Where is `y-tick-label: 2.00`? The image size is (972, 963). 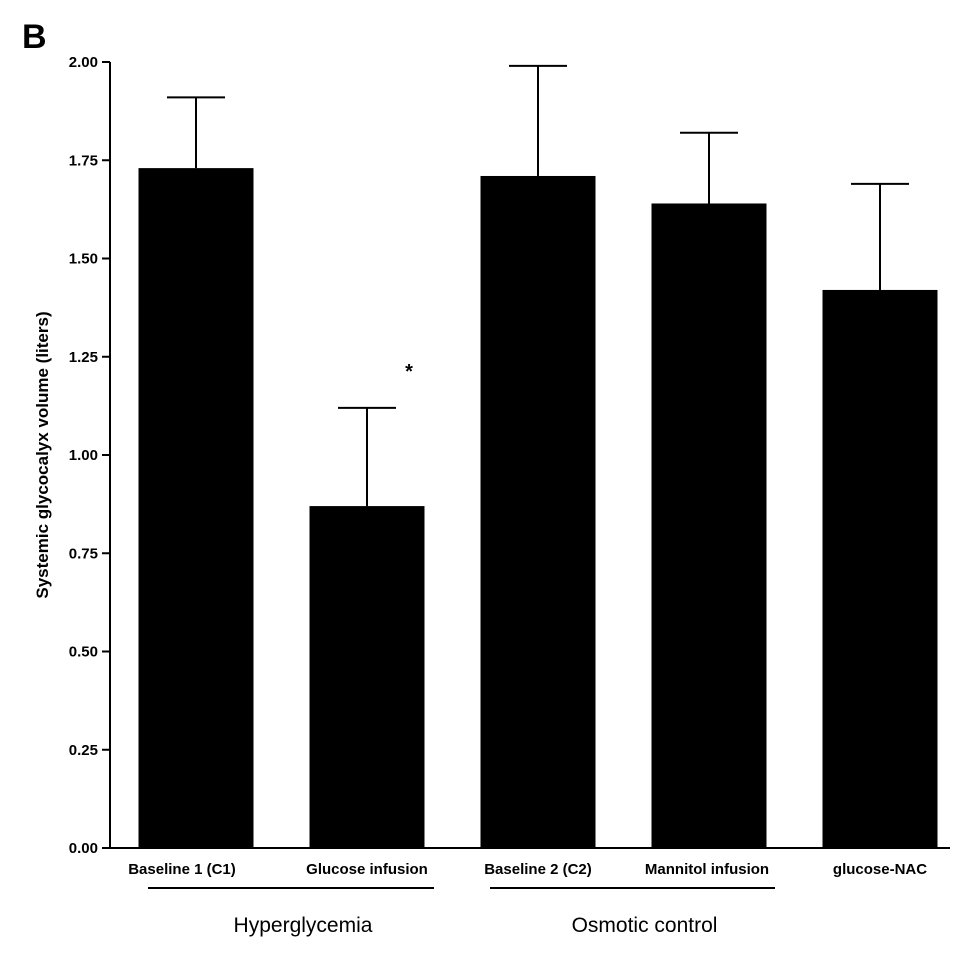
y-tick-label: 2.00 is located at coordinates (83, 62).